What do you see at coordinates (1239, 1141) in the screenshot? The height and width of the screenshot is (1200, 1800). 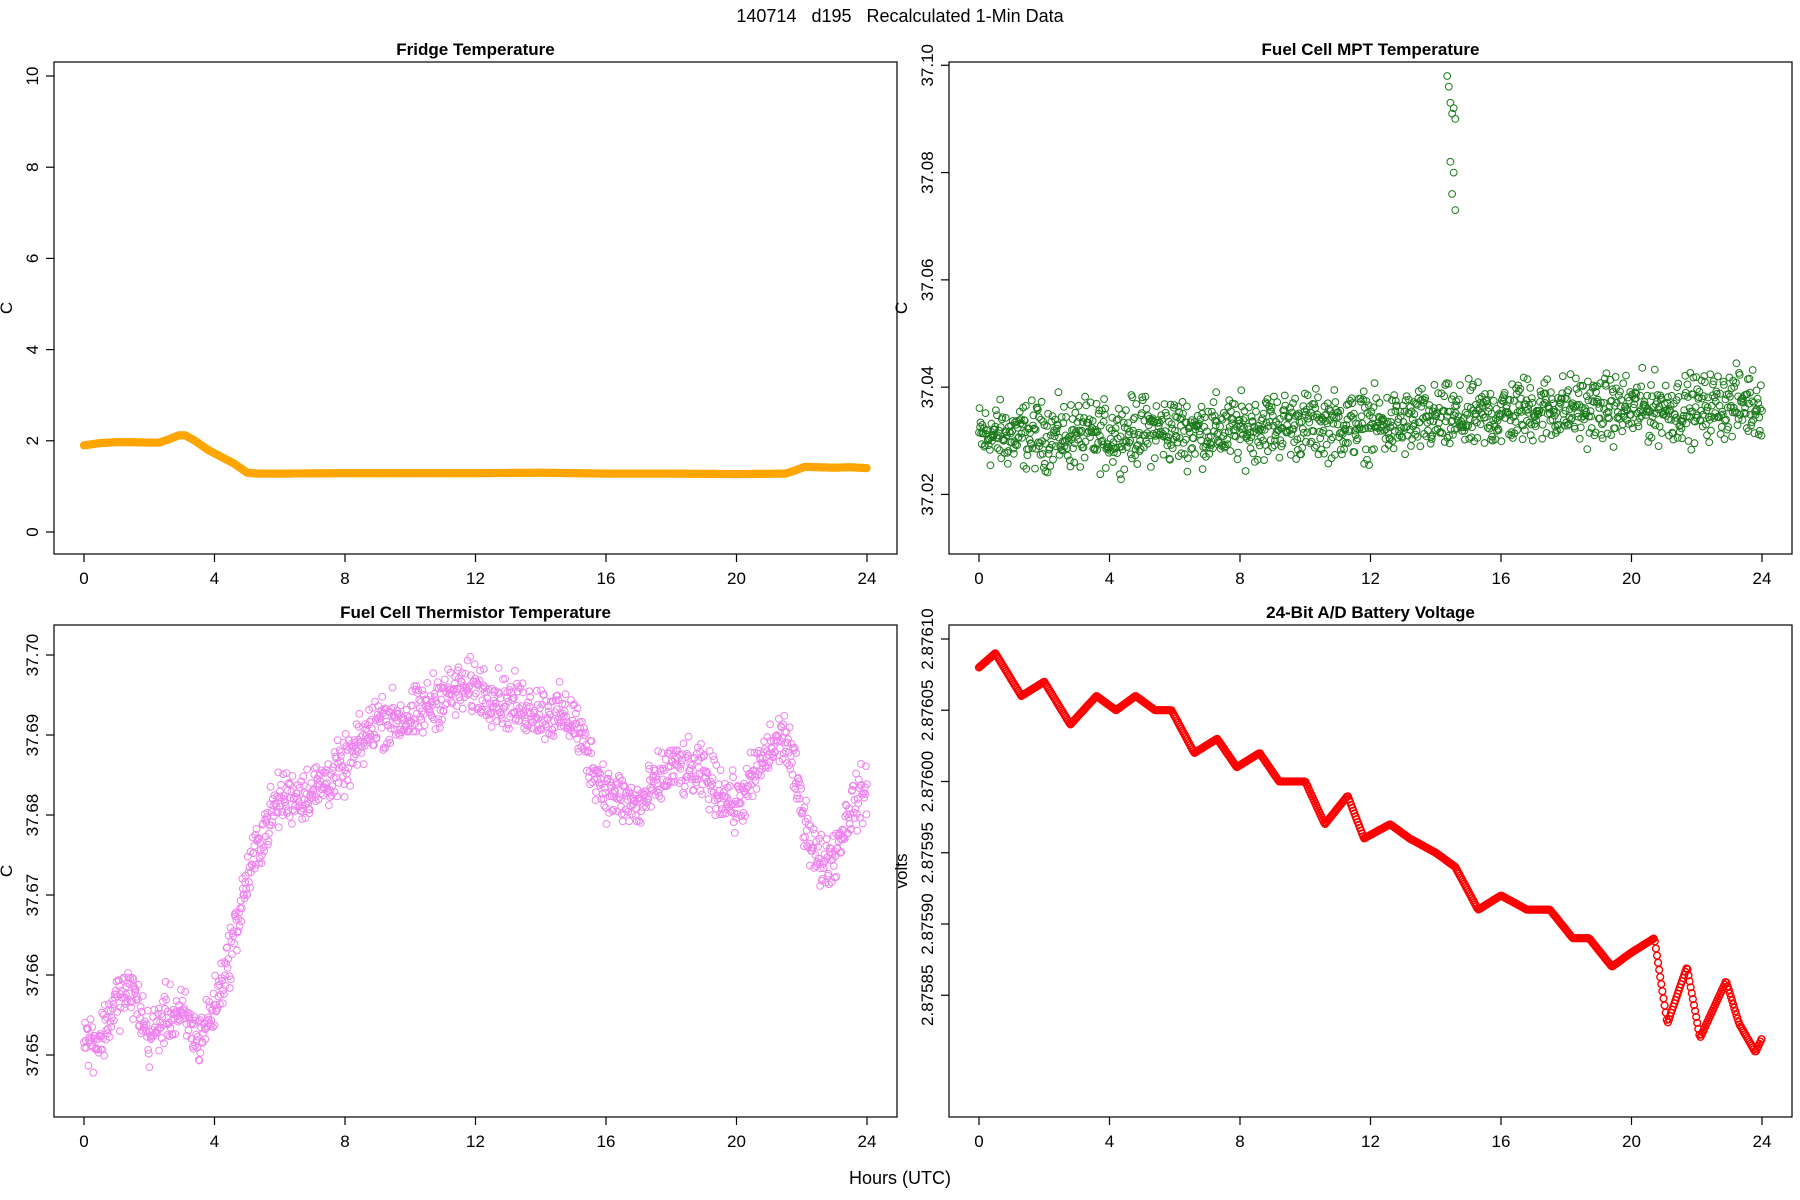 I see `x-tick-label: 8` at bounding box center [1239, 1141].